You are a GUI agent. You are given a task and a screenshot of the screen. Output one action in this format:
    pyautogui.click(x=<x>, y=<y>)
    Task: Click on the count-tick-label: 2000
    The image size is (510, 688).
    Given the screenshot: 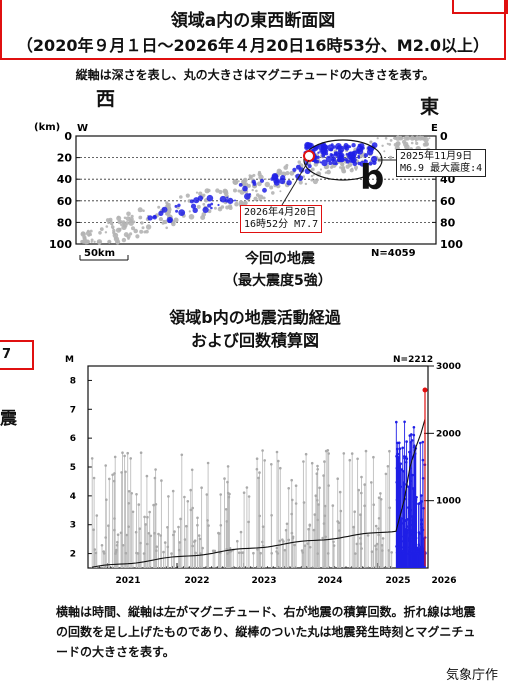 What is the action you would take?
    pyautogui.click(x=448, y=434)
    